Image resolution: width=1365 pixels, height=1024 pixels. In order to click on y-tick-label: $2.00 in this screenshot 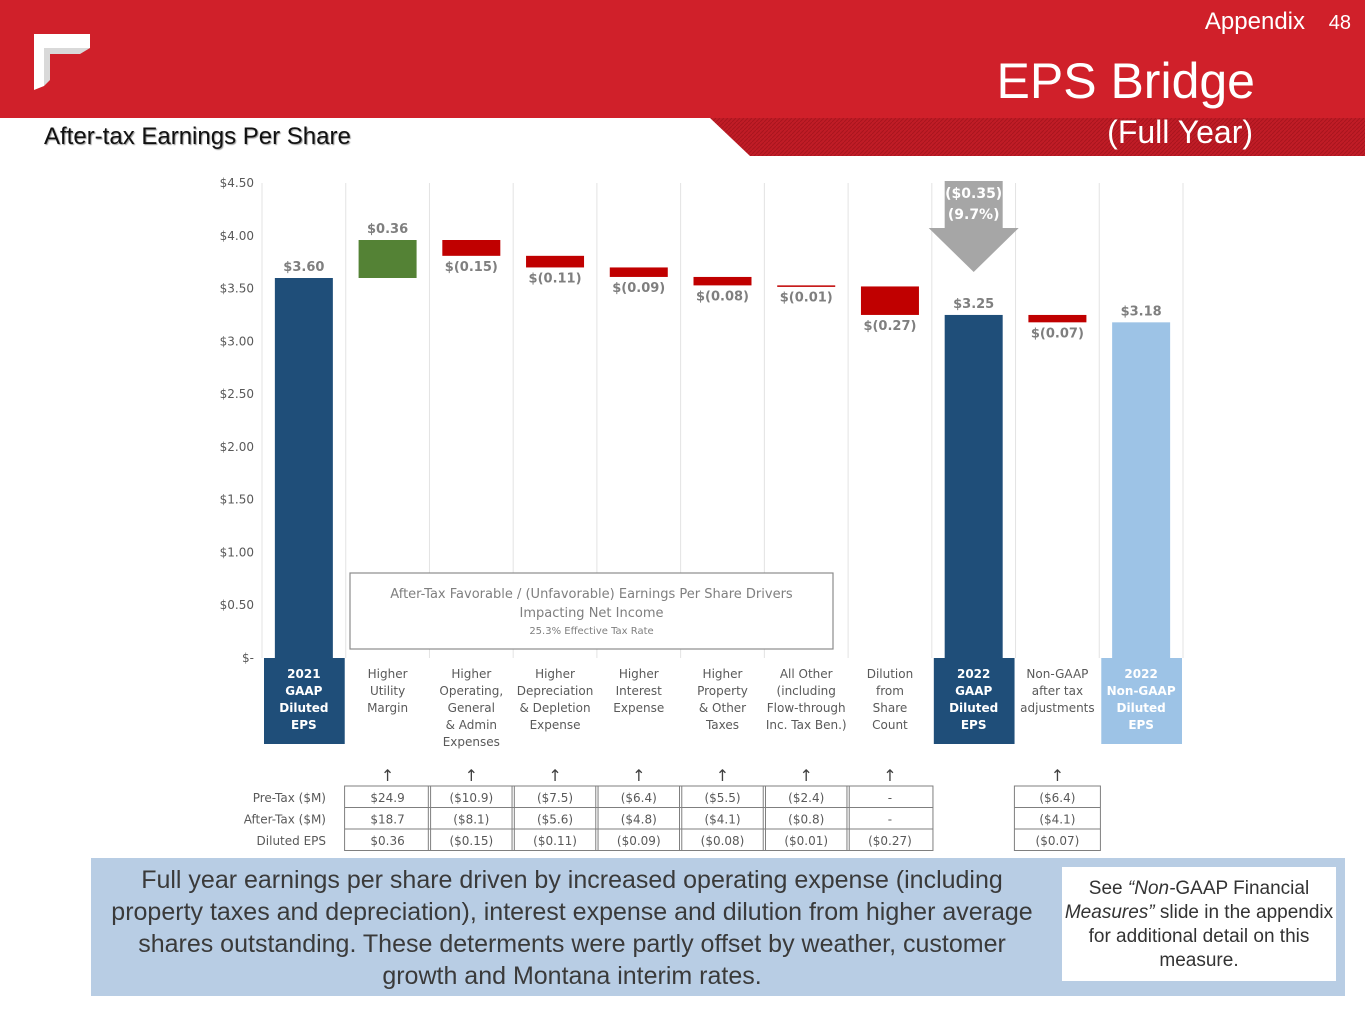, I will do `click(237, 447)`.